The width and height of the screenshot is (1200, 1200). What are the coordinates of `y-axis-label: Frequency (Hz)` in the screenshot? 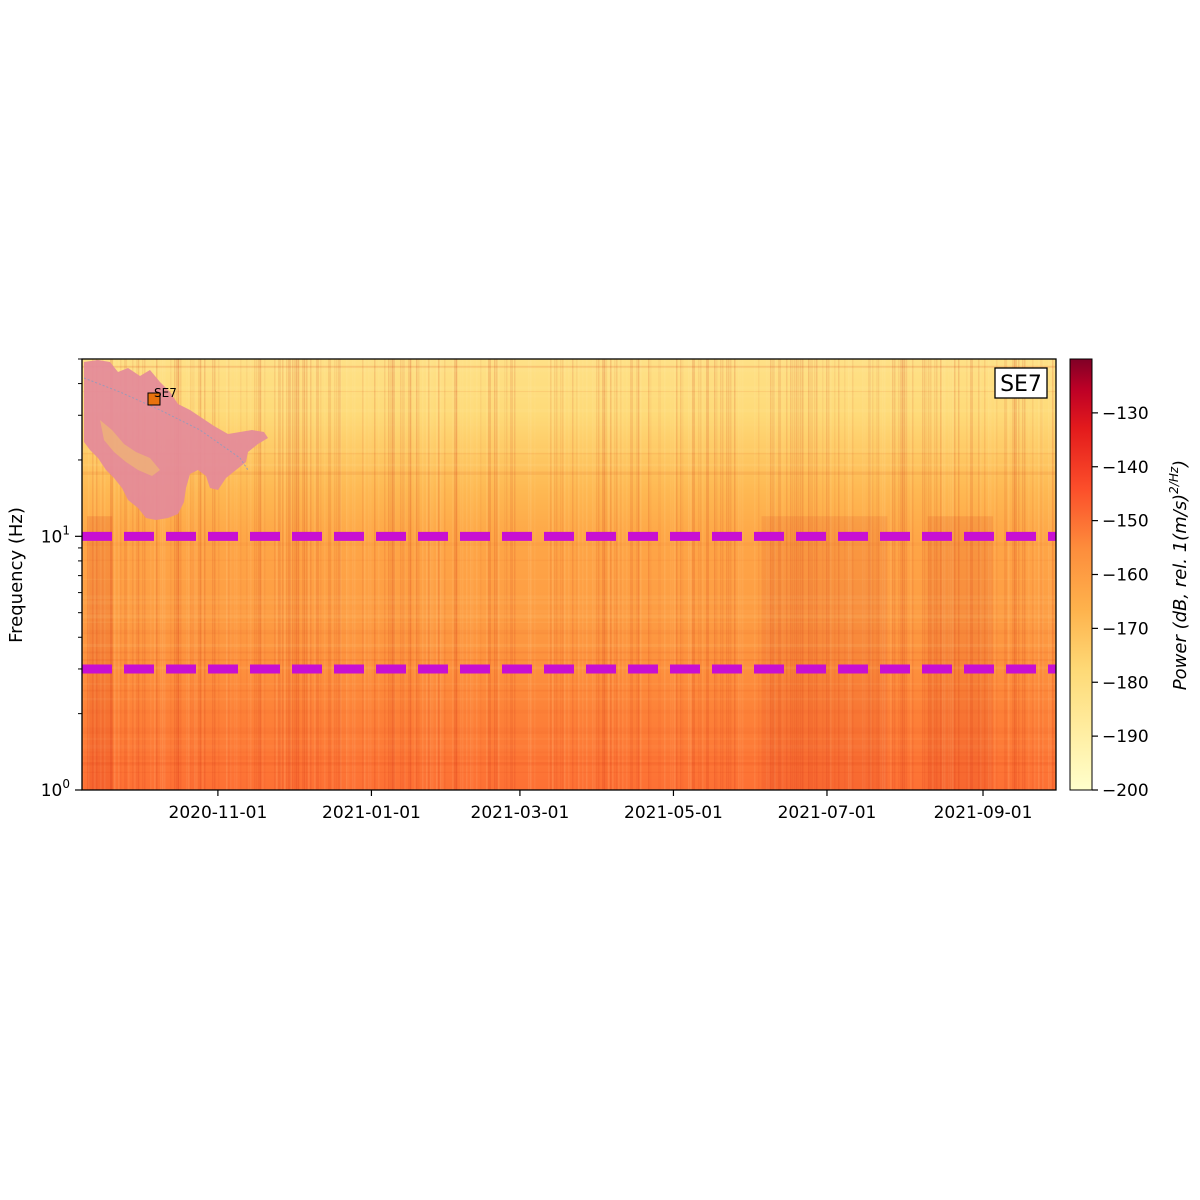 It's located at (16, 575).